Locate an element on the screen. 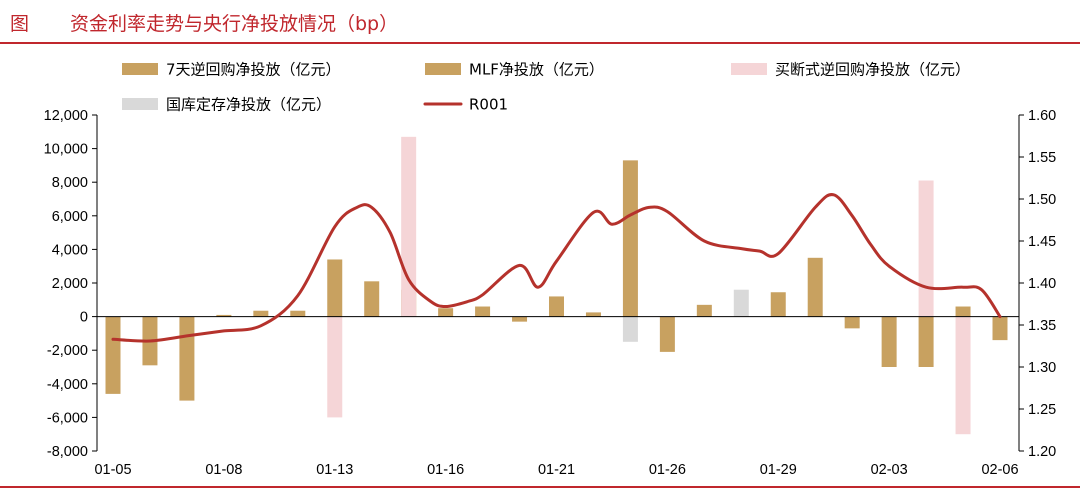  right-tick-label: 1.25 is located at coordinates (1042, 410).